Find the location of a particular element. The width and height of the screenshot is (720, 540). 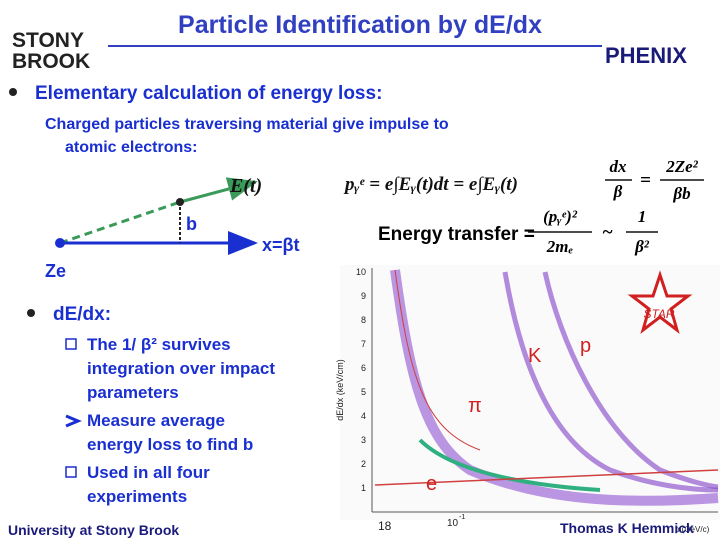

axis-label: dE/dx (keV/cm) is located at coordinates (340, 390).